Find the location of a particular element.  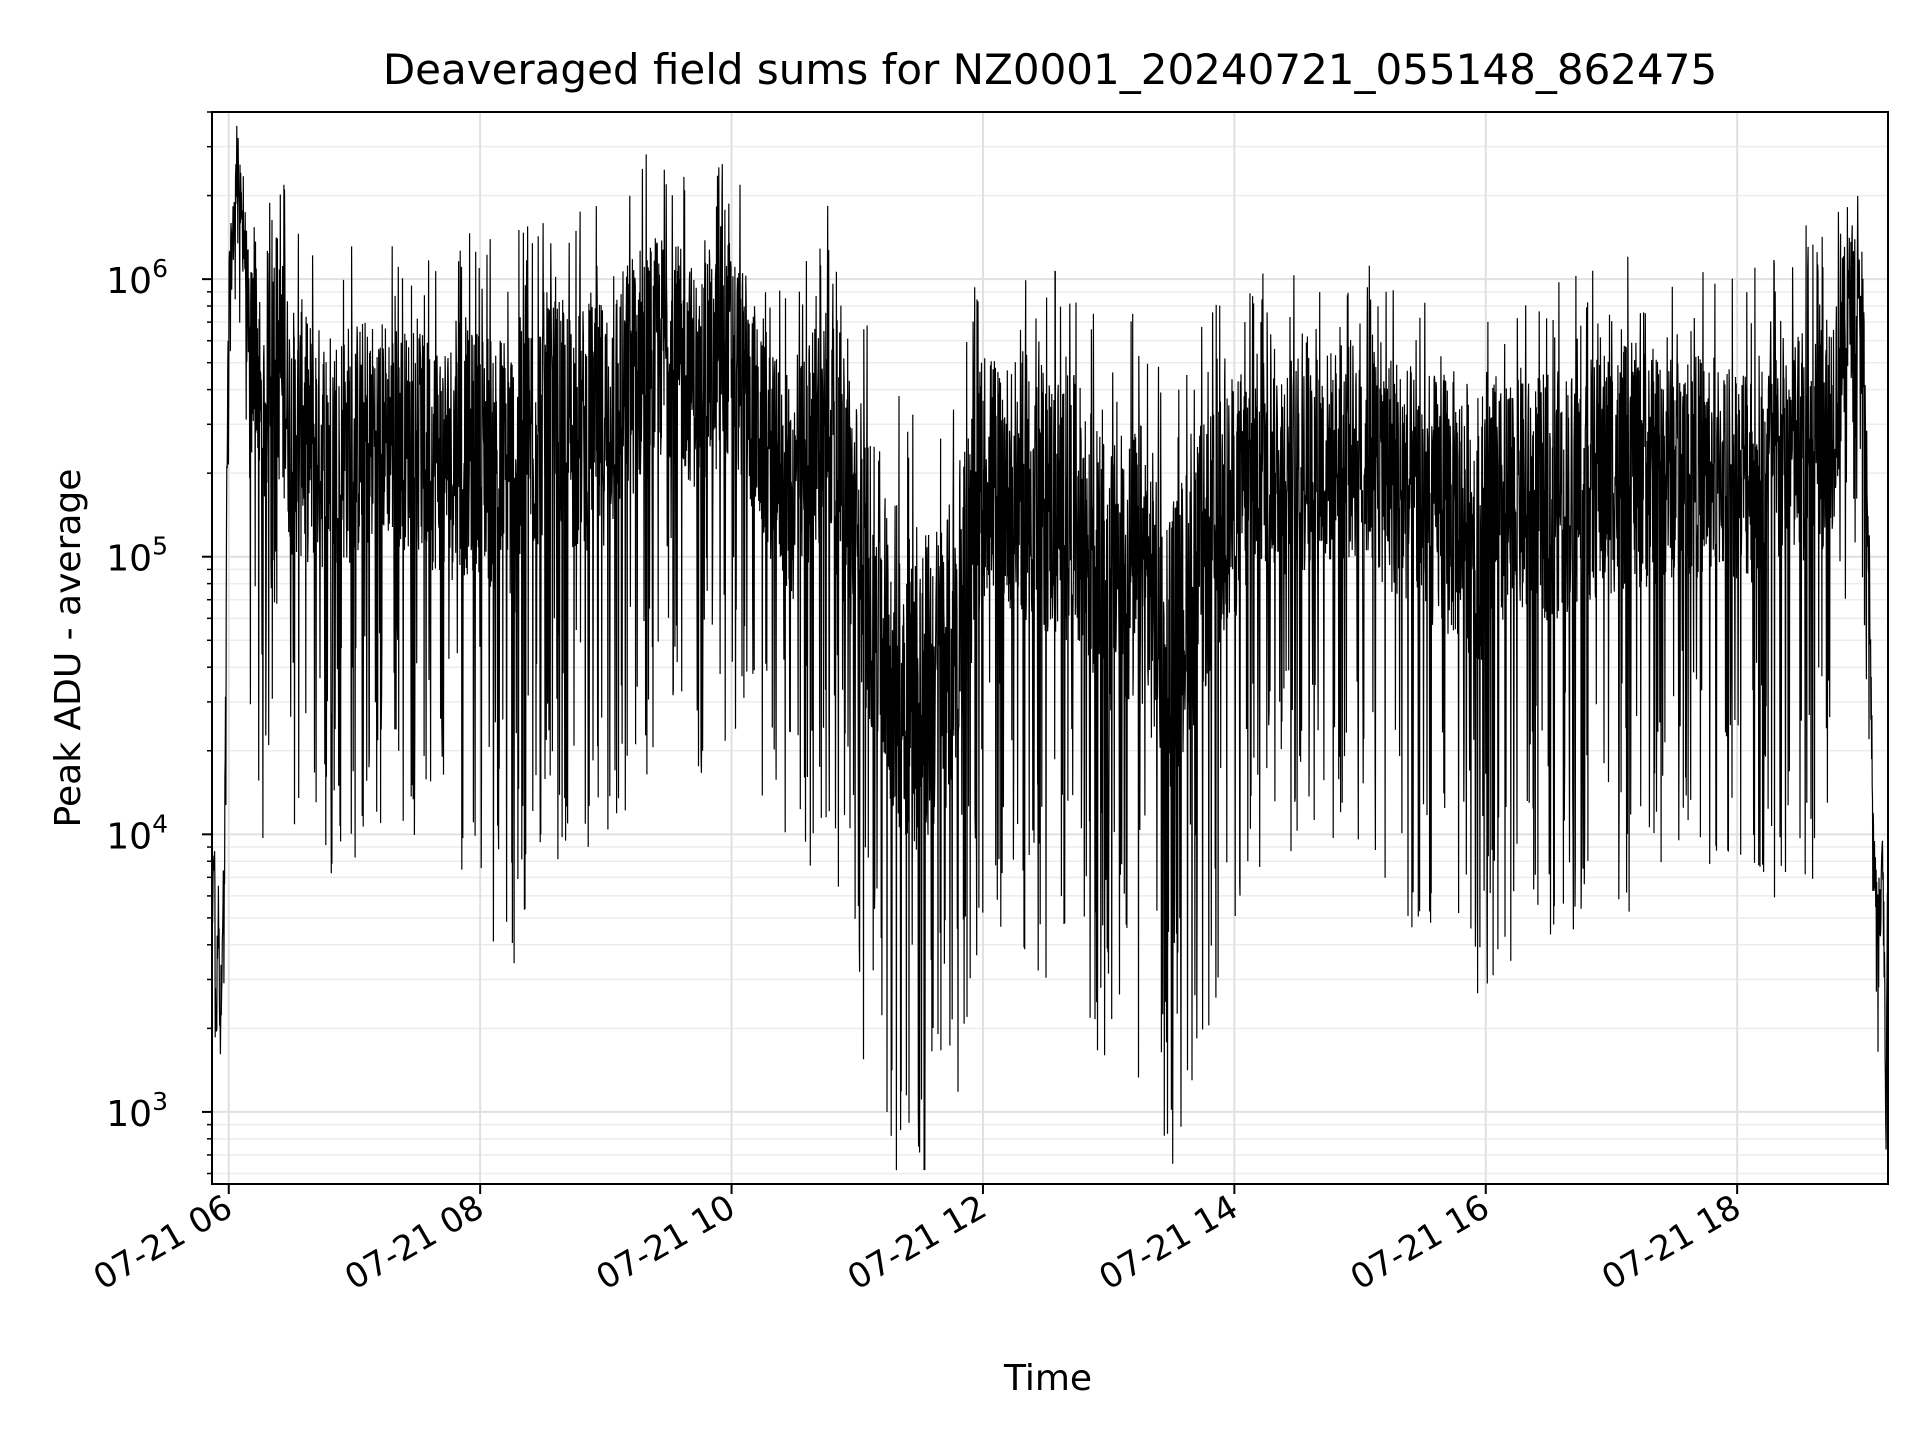

y-tick-label: 10⁵ is located at coordinates (137, 556).